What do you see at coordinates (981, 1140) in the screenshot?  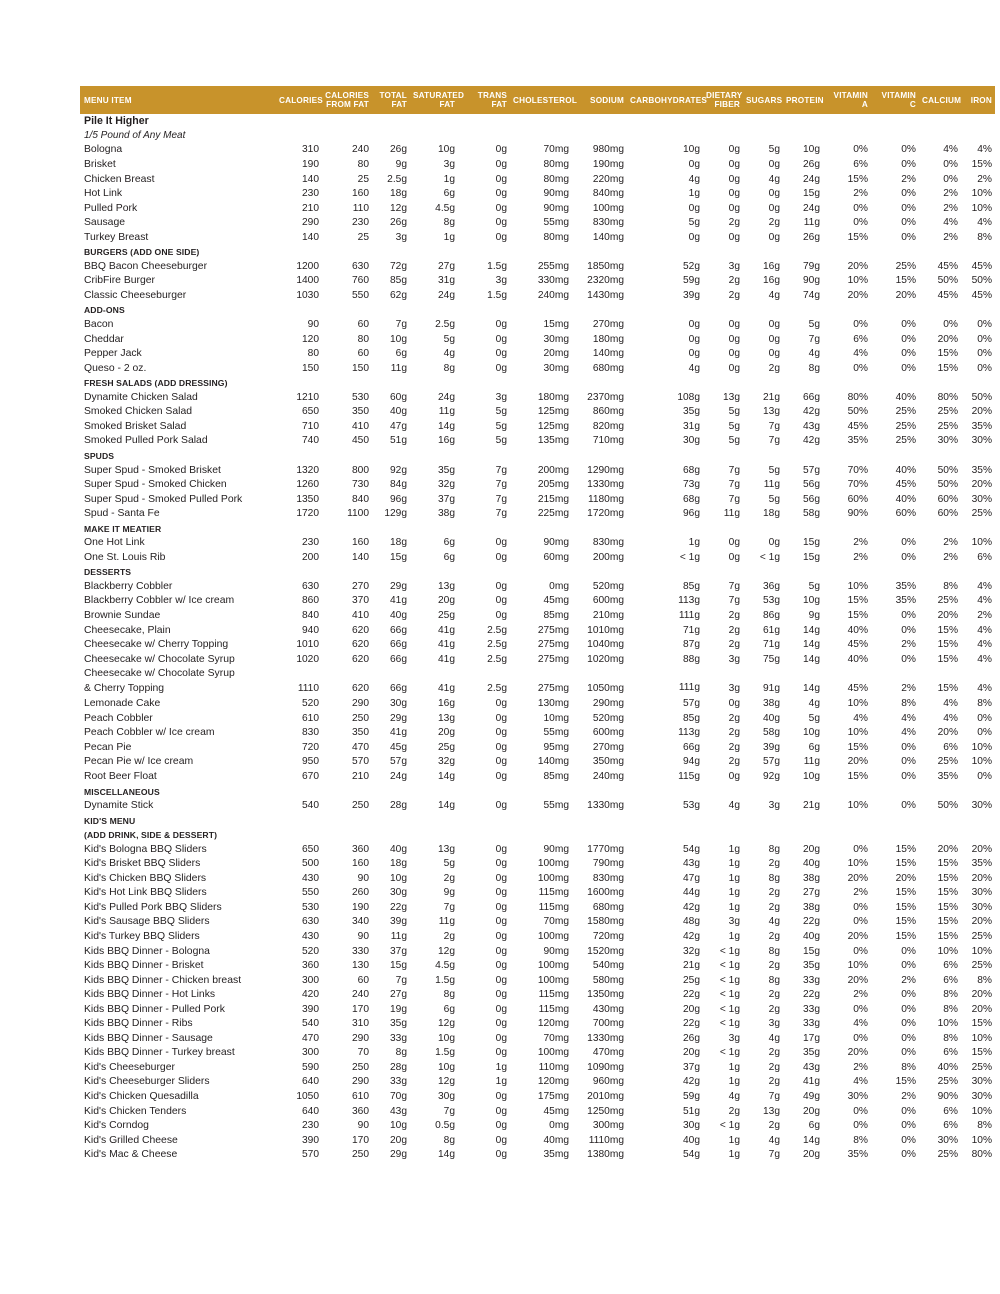 I see `cell-iron: 10%` at bounding box center [981, 1140].